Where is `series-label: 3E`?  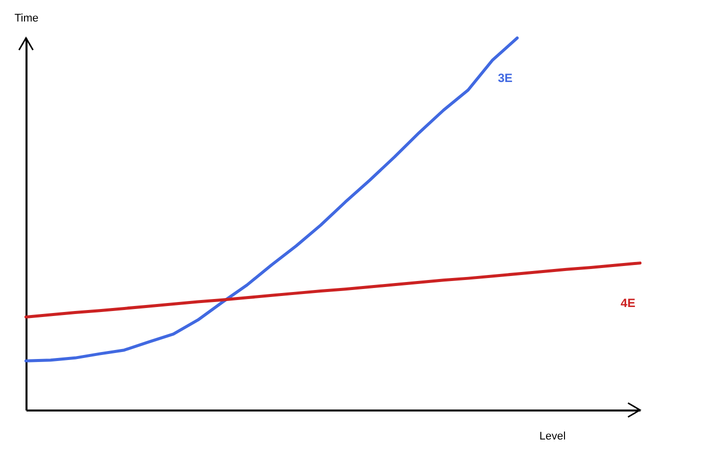 series-label: 3E is located at coordinates (505, 78).